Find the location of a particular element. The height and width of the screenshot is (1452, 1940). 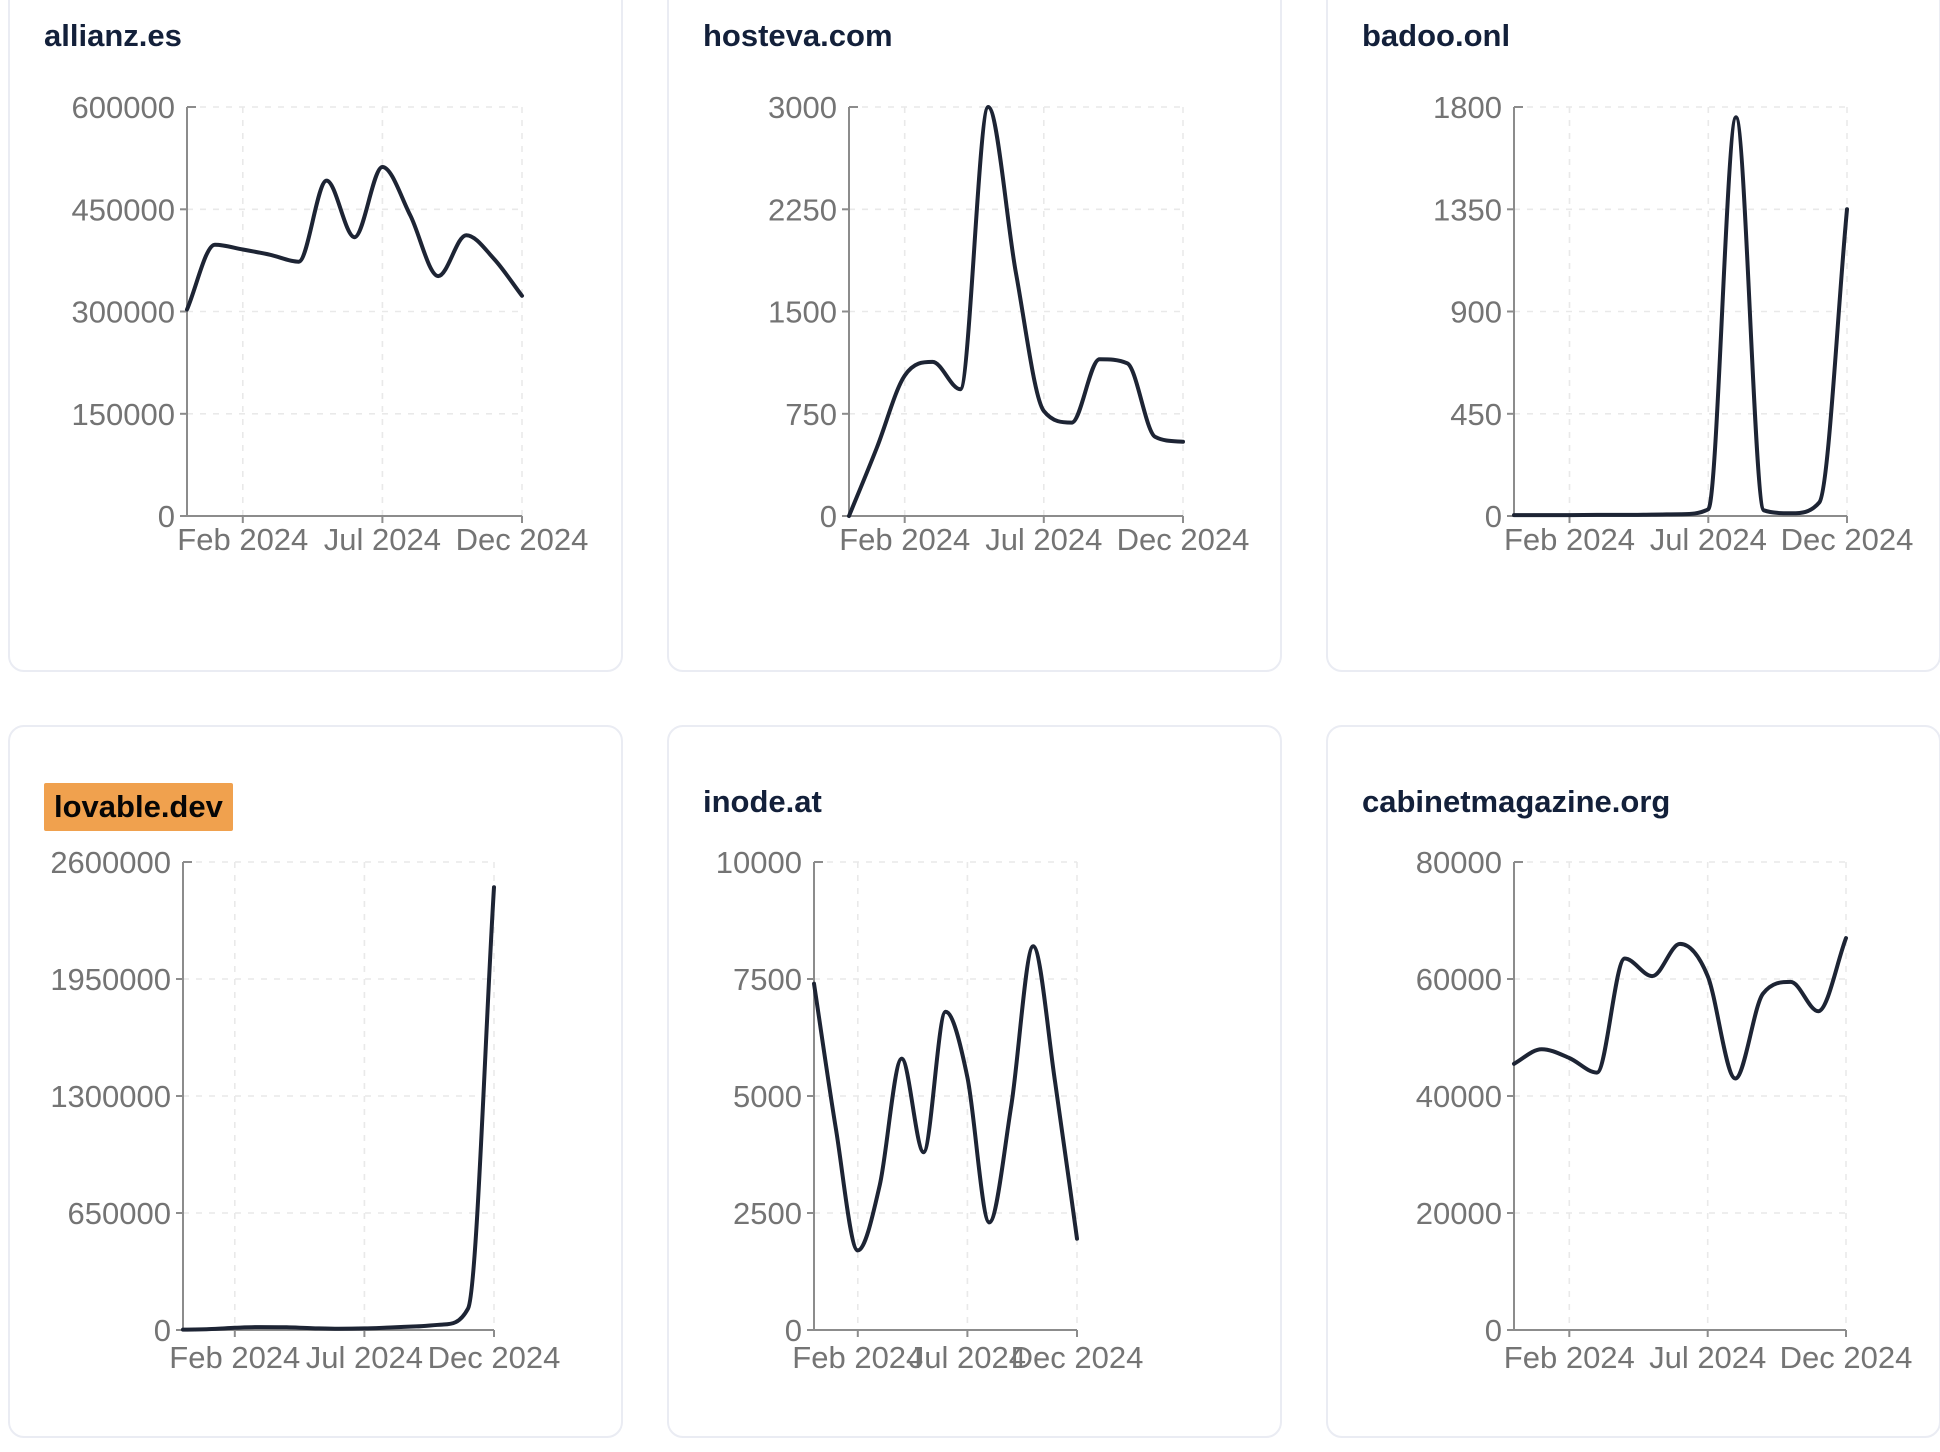

domain-title: lovable.dev is located at coordinates (138, 807).